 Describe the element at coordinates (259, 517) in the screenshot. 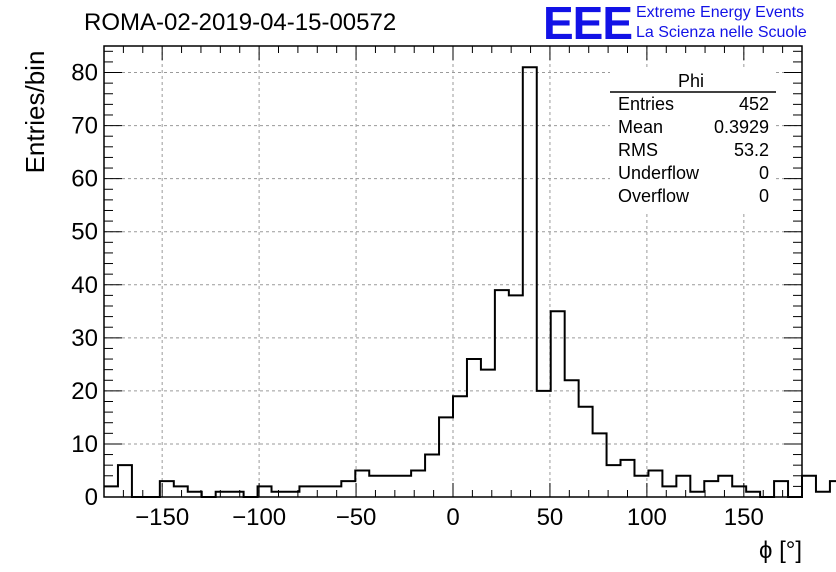

I see `x-tick-label: −100` at that location.